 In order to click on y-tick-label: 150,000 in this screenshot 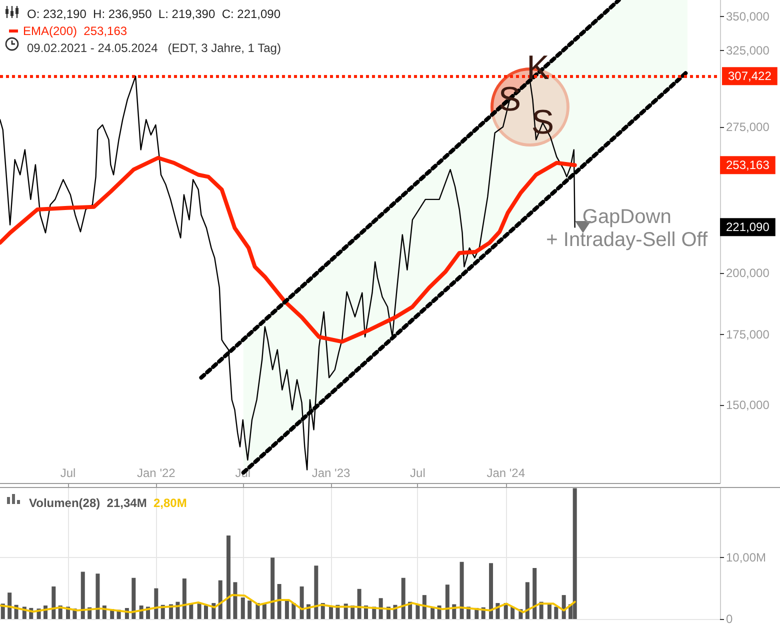, I will do `click(748, 405)`.